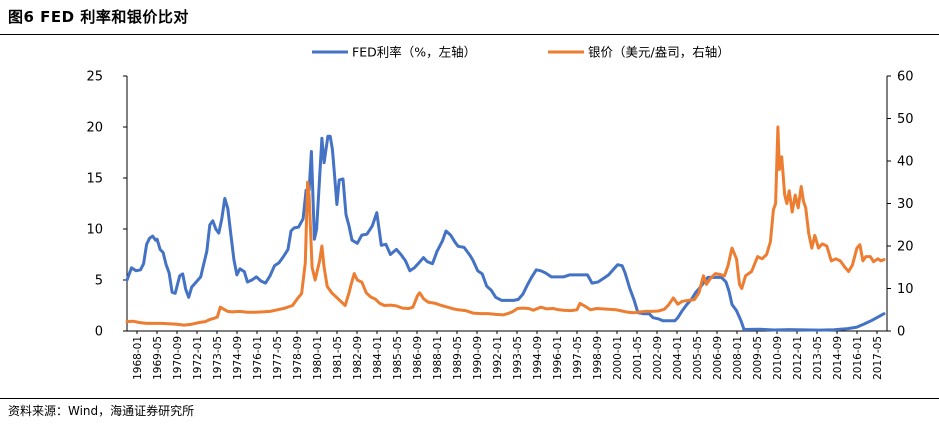 The image size is (939, 430). Describe the element at coordinates (258, 358) in the screenshot. I see `x-tick-label: 1976-01` at that location.